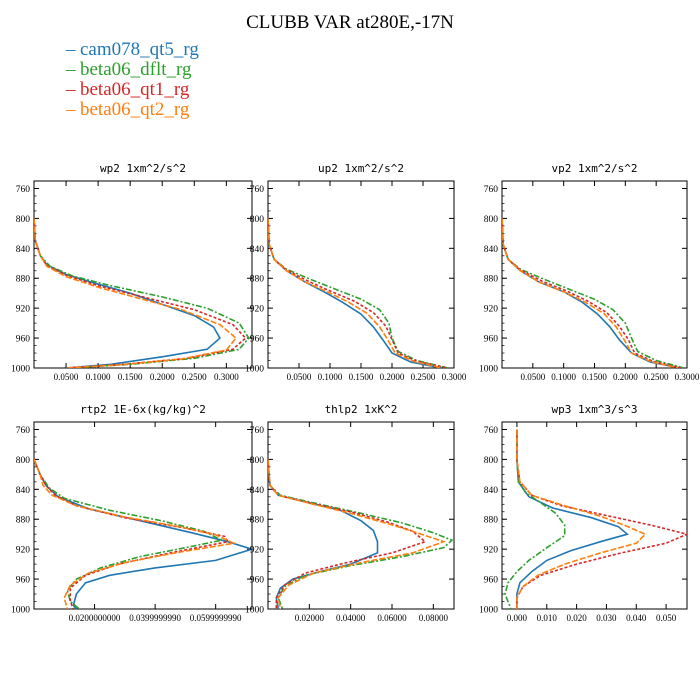 This screenshot has height=700, width=700. I want to click on legend-item: – beta06_dflt_rg, so click(132, 70).